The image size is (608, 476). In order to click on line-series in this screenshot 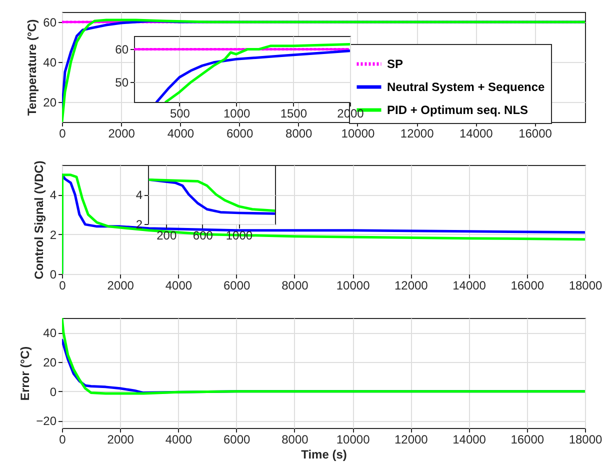, I will do `click(323, 356)`.